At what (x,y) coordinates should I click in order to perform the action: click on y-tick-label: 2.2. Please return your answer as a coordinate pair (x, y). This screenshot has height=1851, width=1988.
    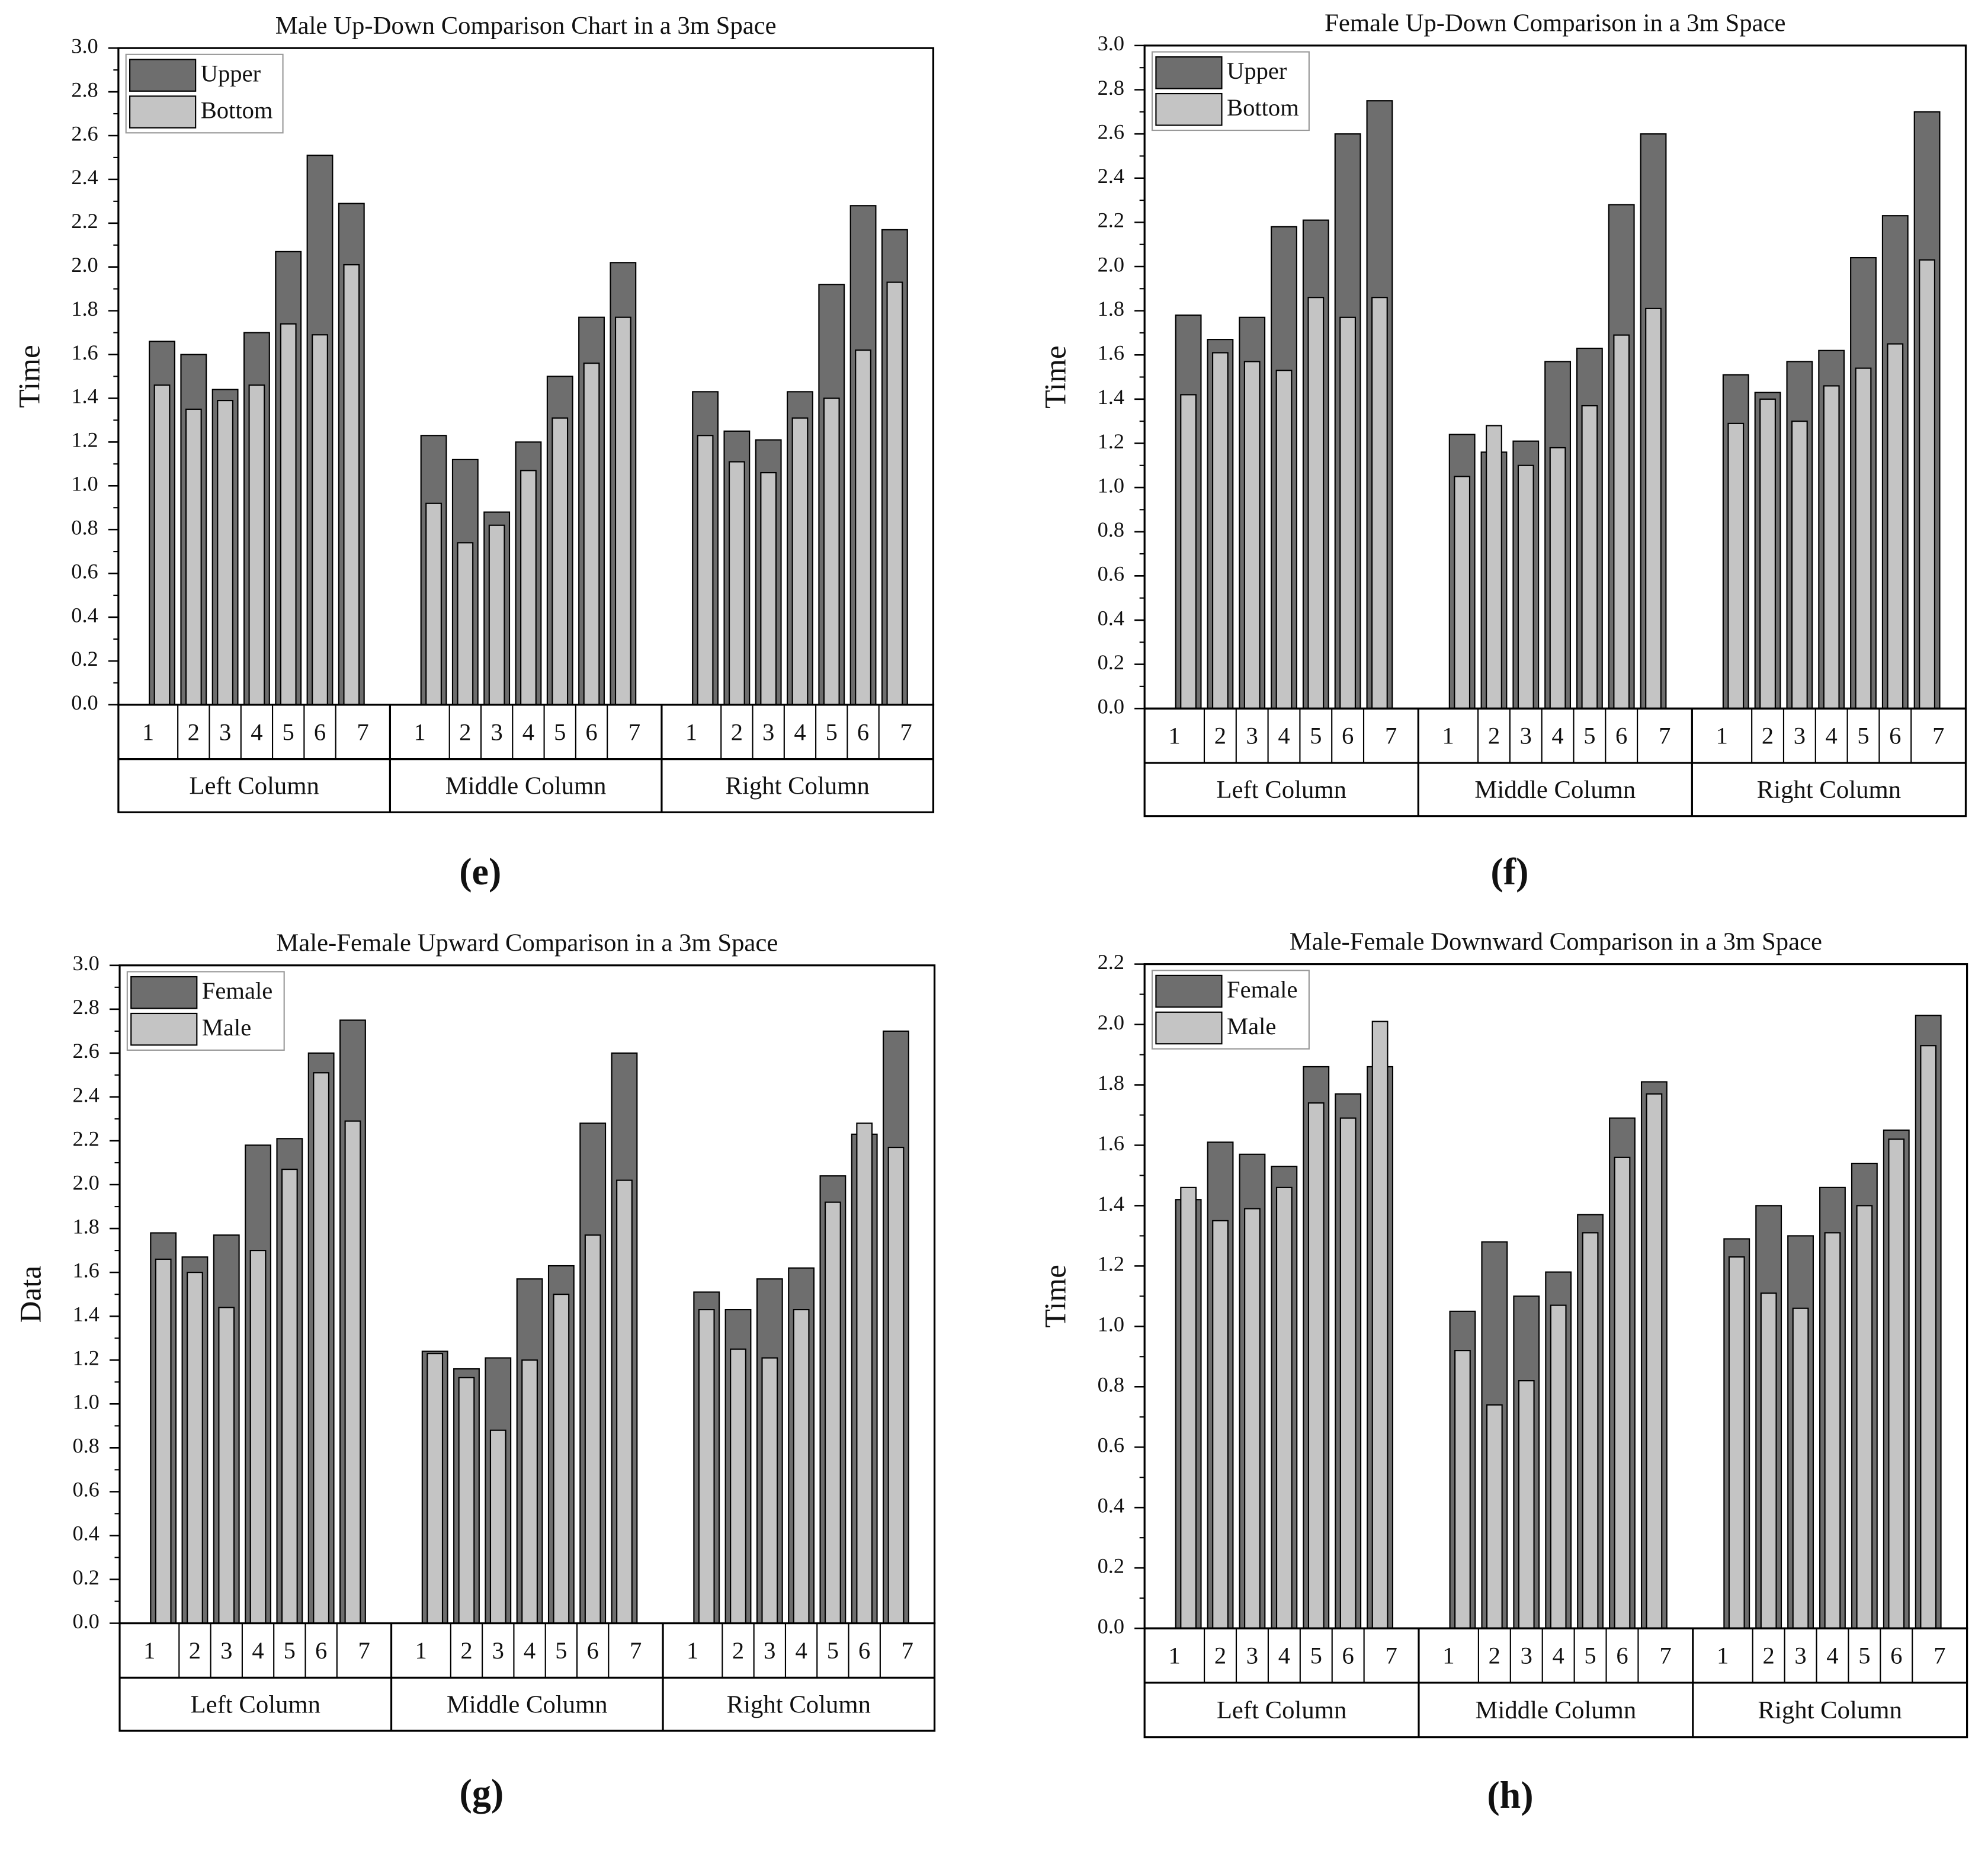
    Looking at the image, I should click on (85, 1138).